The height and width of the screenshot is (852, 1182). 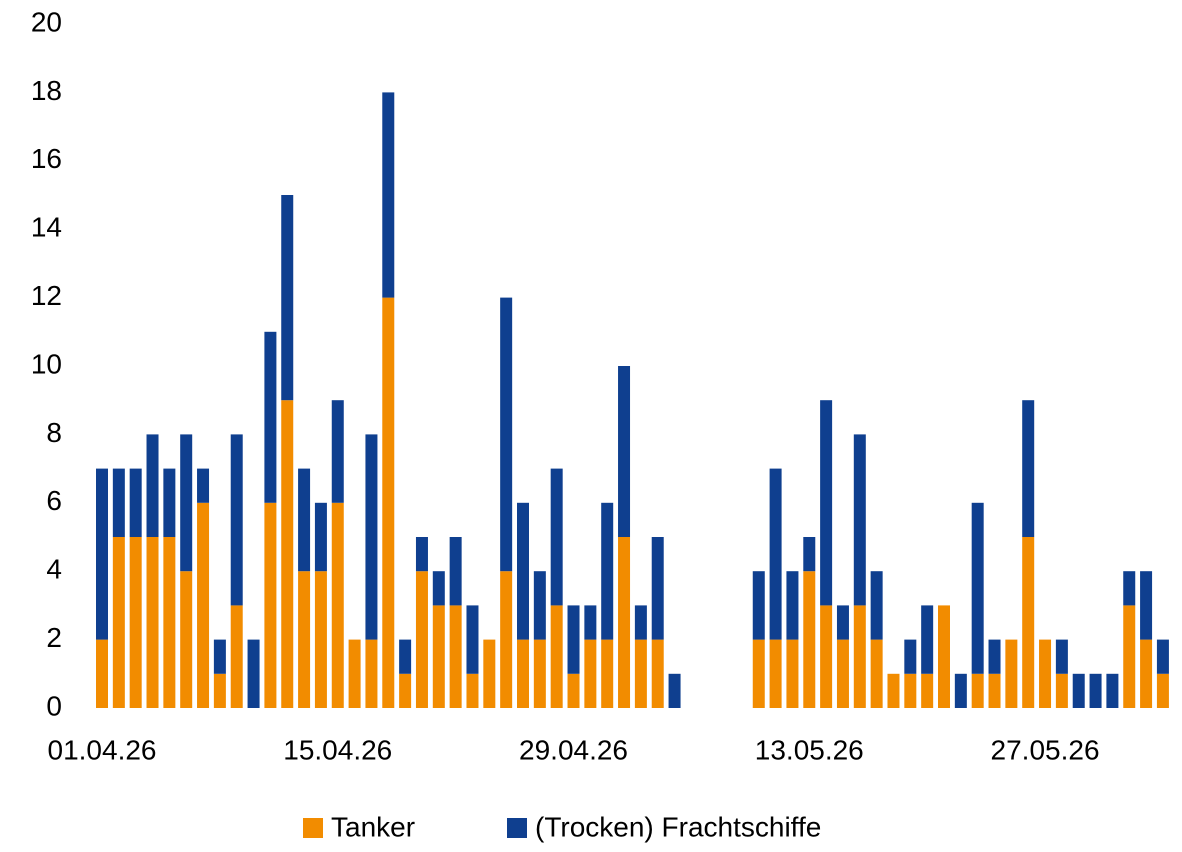 I want to click on y-tick-label: 20, so click(x=46, y=21).